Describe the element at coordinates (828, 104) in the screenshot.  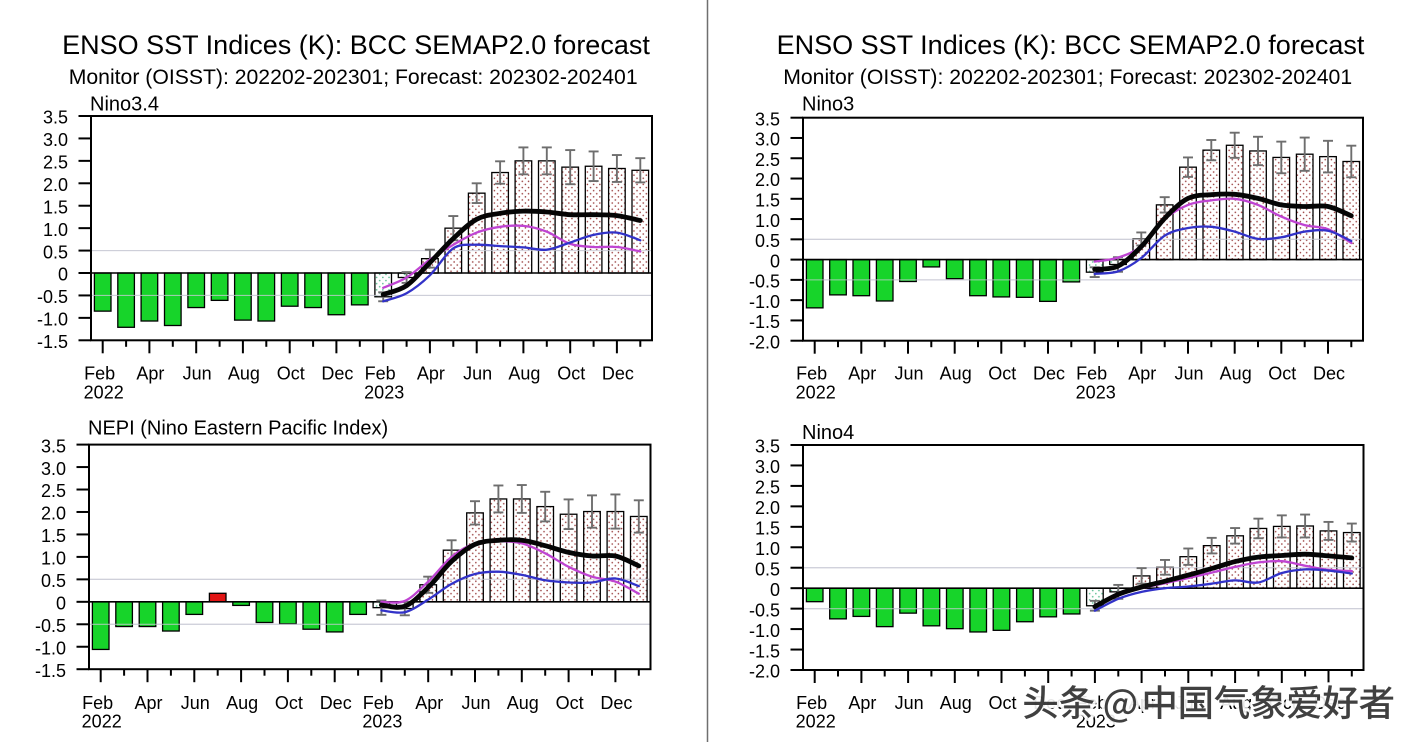
I see `svg-text: Nino3` at that location.